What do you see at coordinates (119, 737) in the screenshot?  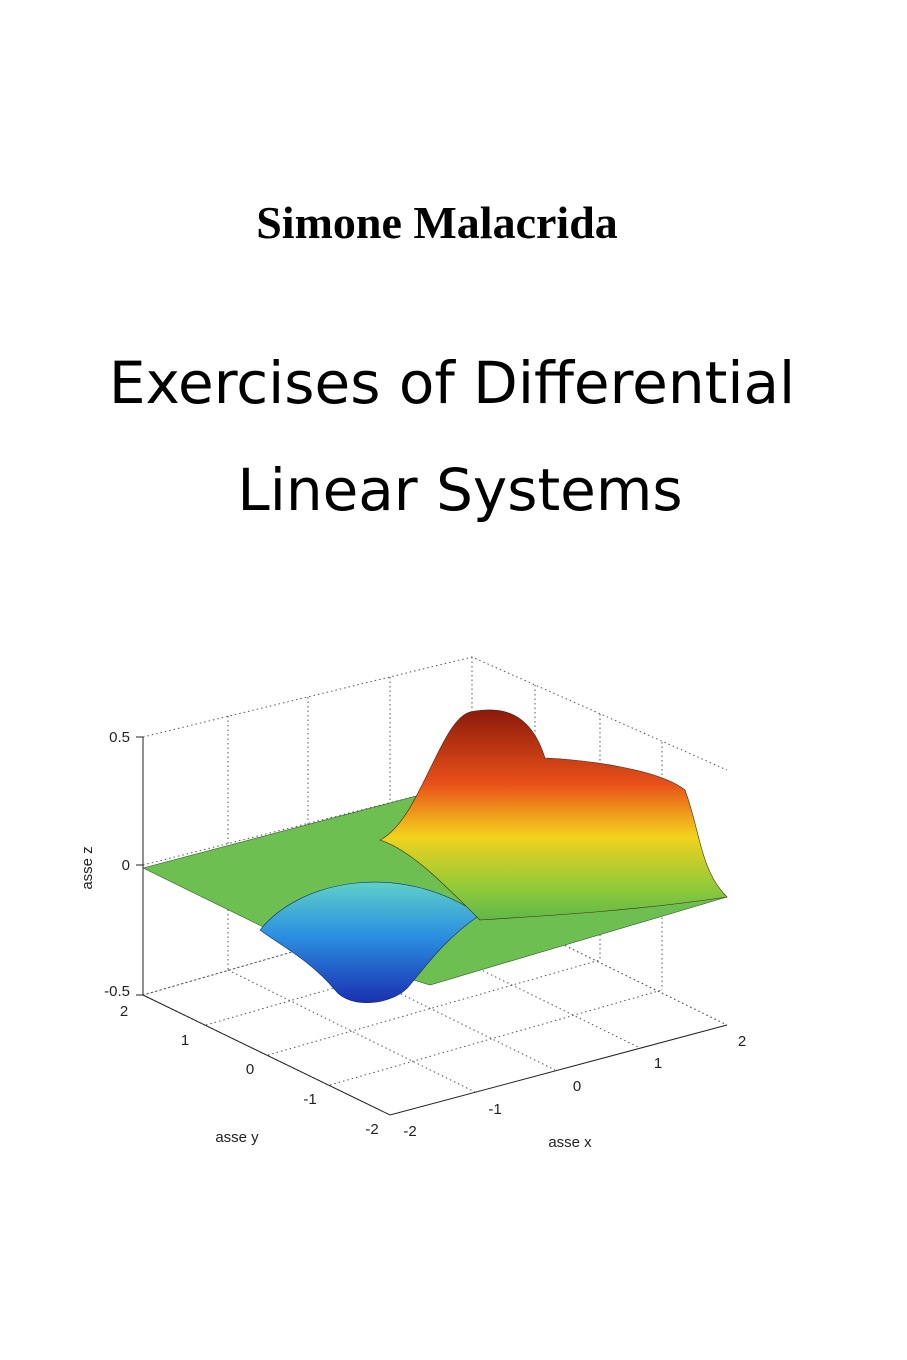 I see `z-tick-label: 0.5` at bounding box center [119, 737].